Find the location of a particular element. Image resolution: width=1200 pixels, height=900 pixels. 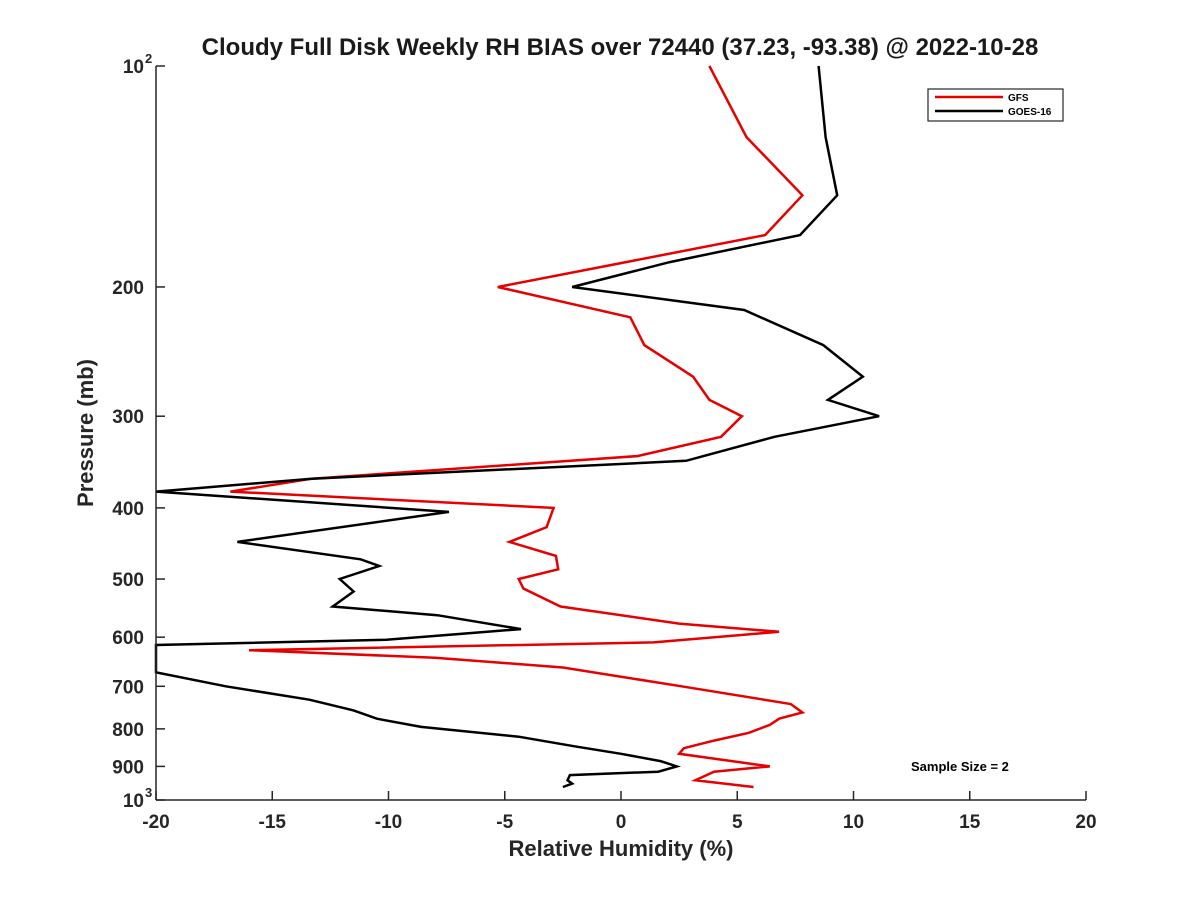

x-ticks: -20 -15 -10 -5 0 5 10 15 20 is located at coordinates (619, 812).